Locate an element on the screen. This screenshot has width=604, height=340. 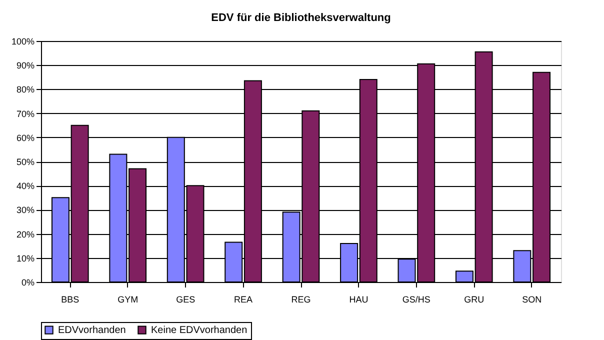
x-tick-label: REA is located at coordinates (243, 299).